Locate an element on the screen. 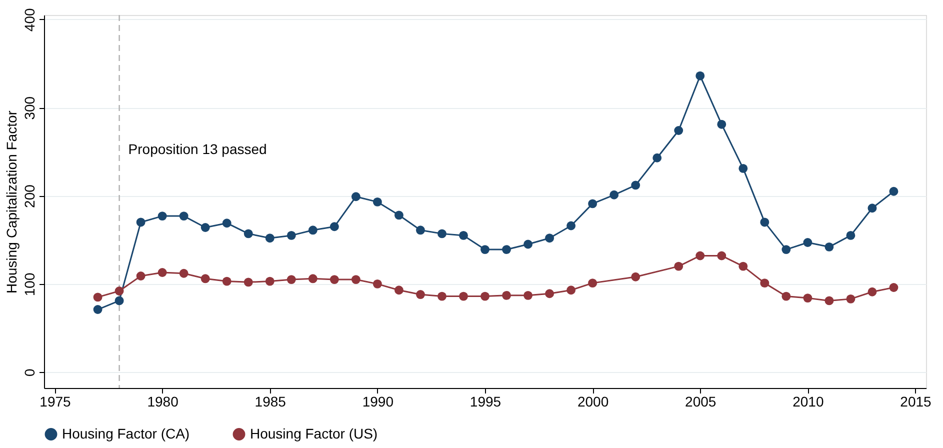 This screenshot has height=448, width=943. y-tick-label: 200 is located at coordinates (30, 196).